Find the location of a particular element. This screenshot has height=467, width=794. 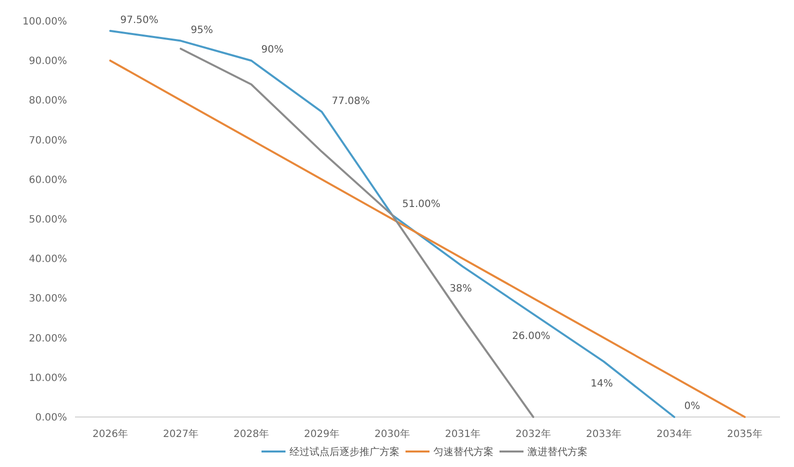

y-tick-label: 20.00% is located at coordinates (47, 338).